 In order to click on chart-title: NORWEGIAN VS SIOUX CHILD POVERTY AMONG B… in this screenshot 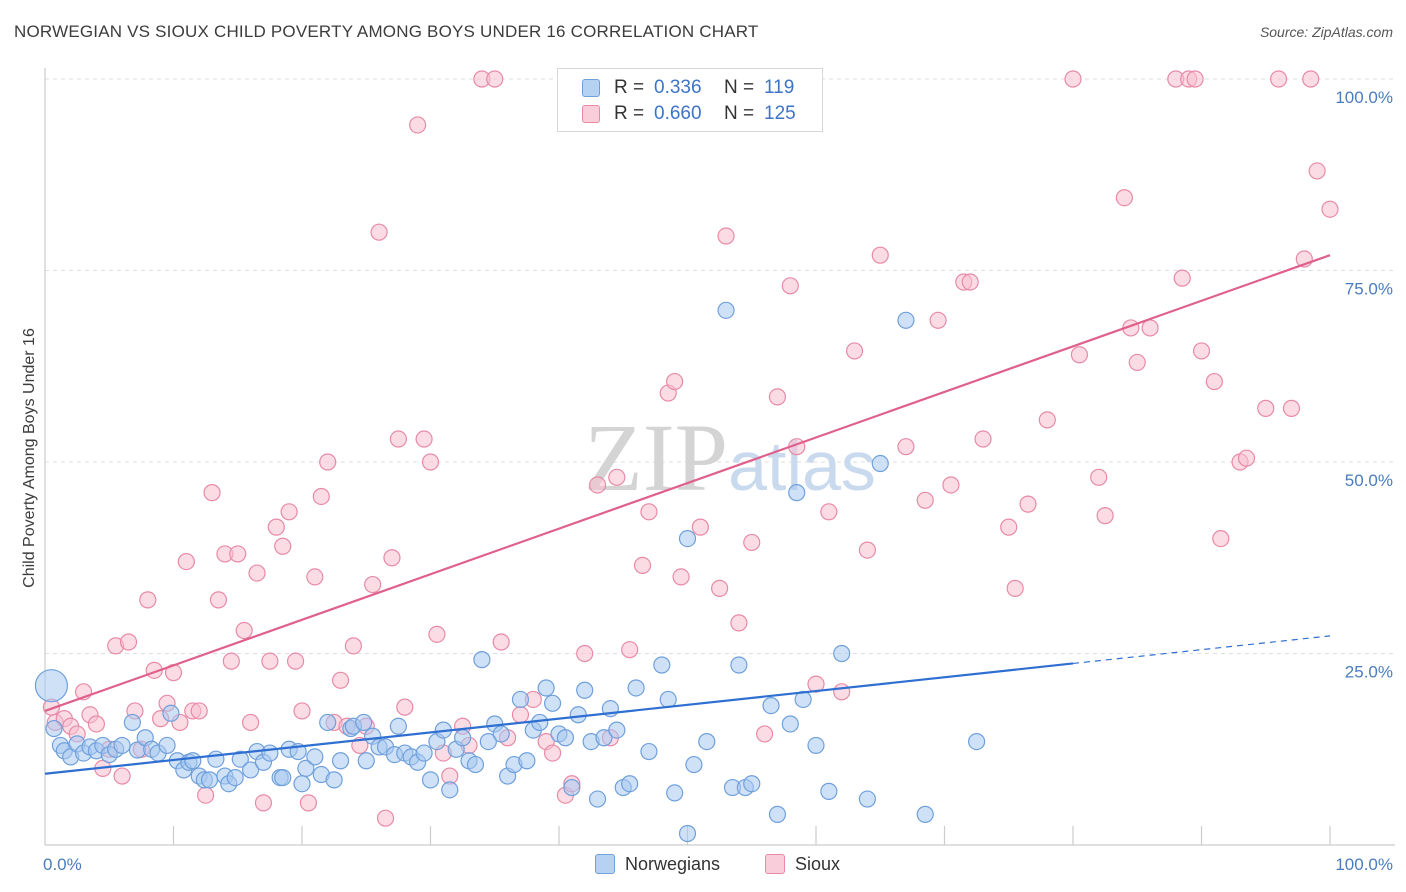, I will do `click(386, 31)`.